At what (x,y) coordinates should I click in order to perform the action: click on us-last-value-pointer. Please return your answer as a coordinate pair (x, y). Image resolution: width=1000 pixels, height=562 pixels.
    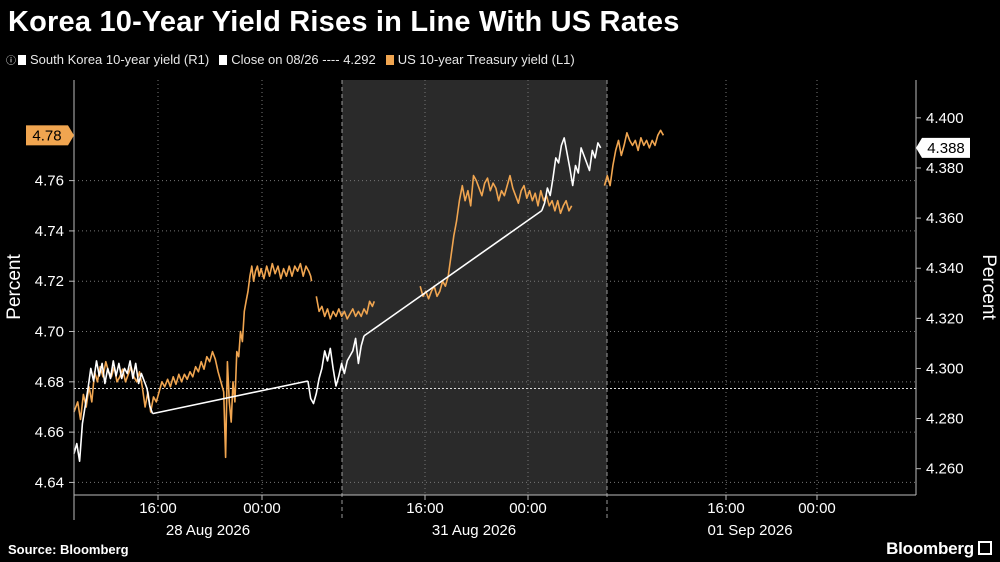
    Looking at the image, I should click on (71, 135).